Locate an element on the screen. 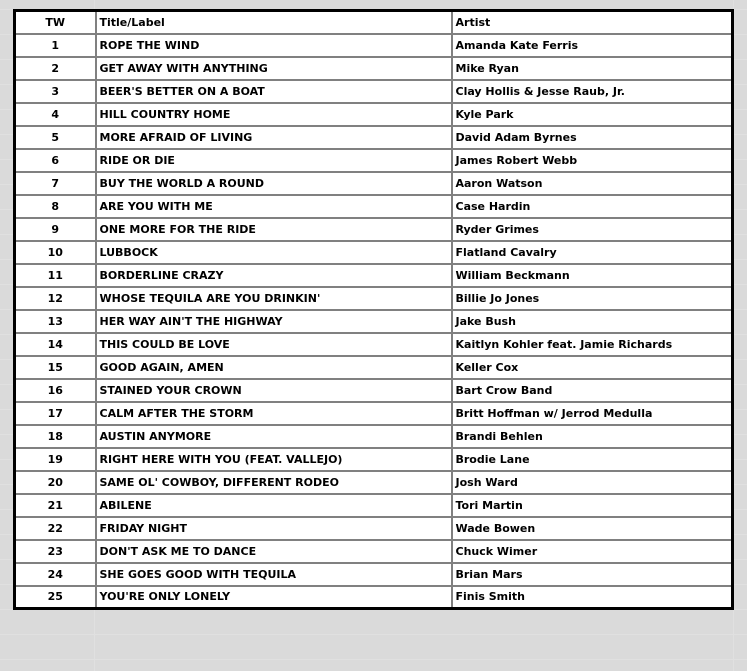 Image resolution: width=747 pixels, height=671 pixels. cell-tw: 19 is located at coordinates (55, 459).